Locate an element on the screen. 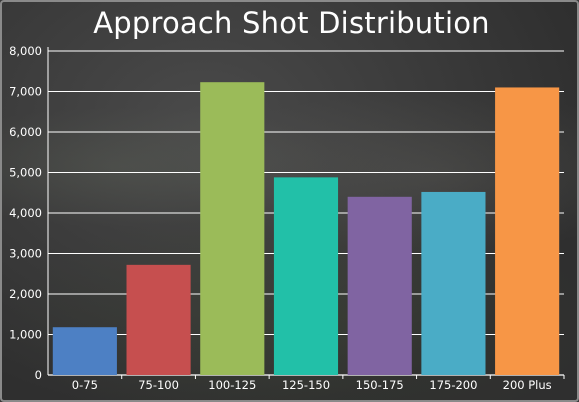 Image resolution: width=579 pixels, height=402 pixels. y-tick-label: 6,000 is located at coordinates (25, 132).